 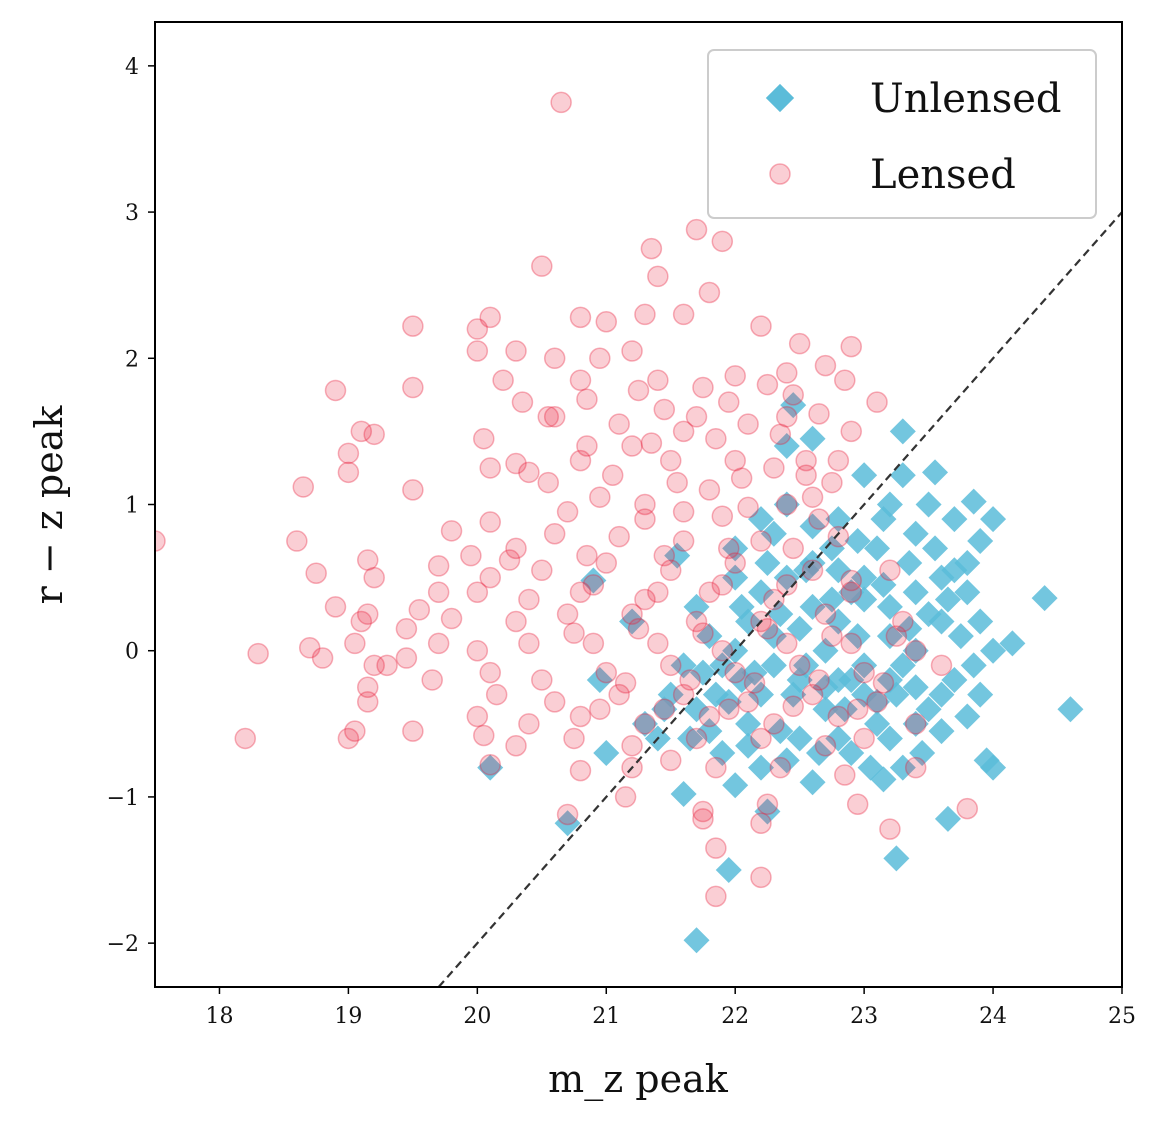 What do you see at coordinates (477, 1016) in the screenshot?
I see `x-tick-label: 20` at bounding box center [477, 1016].